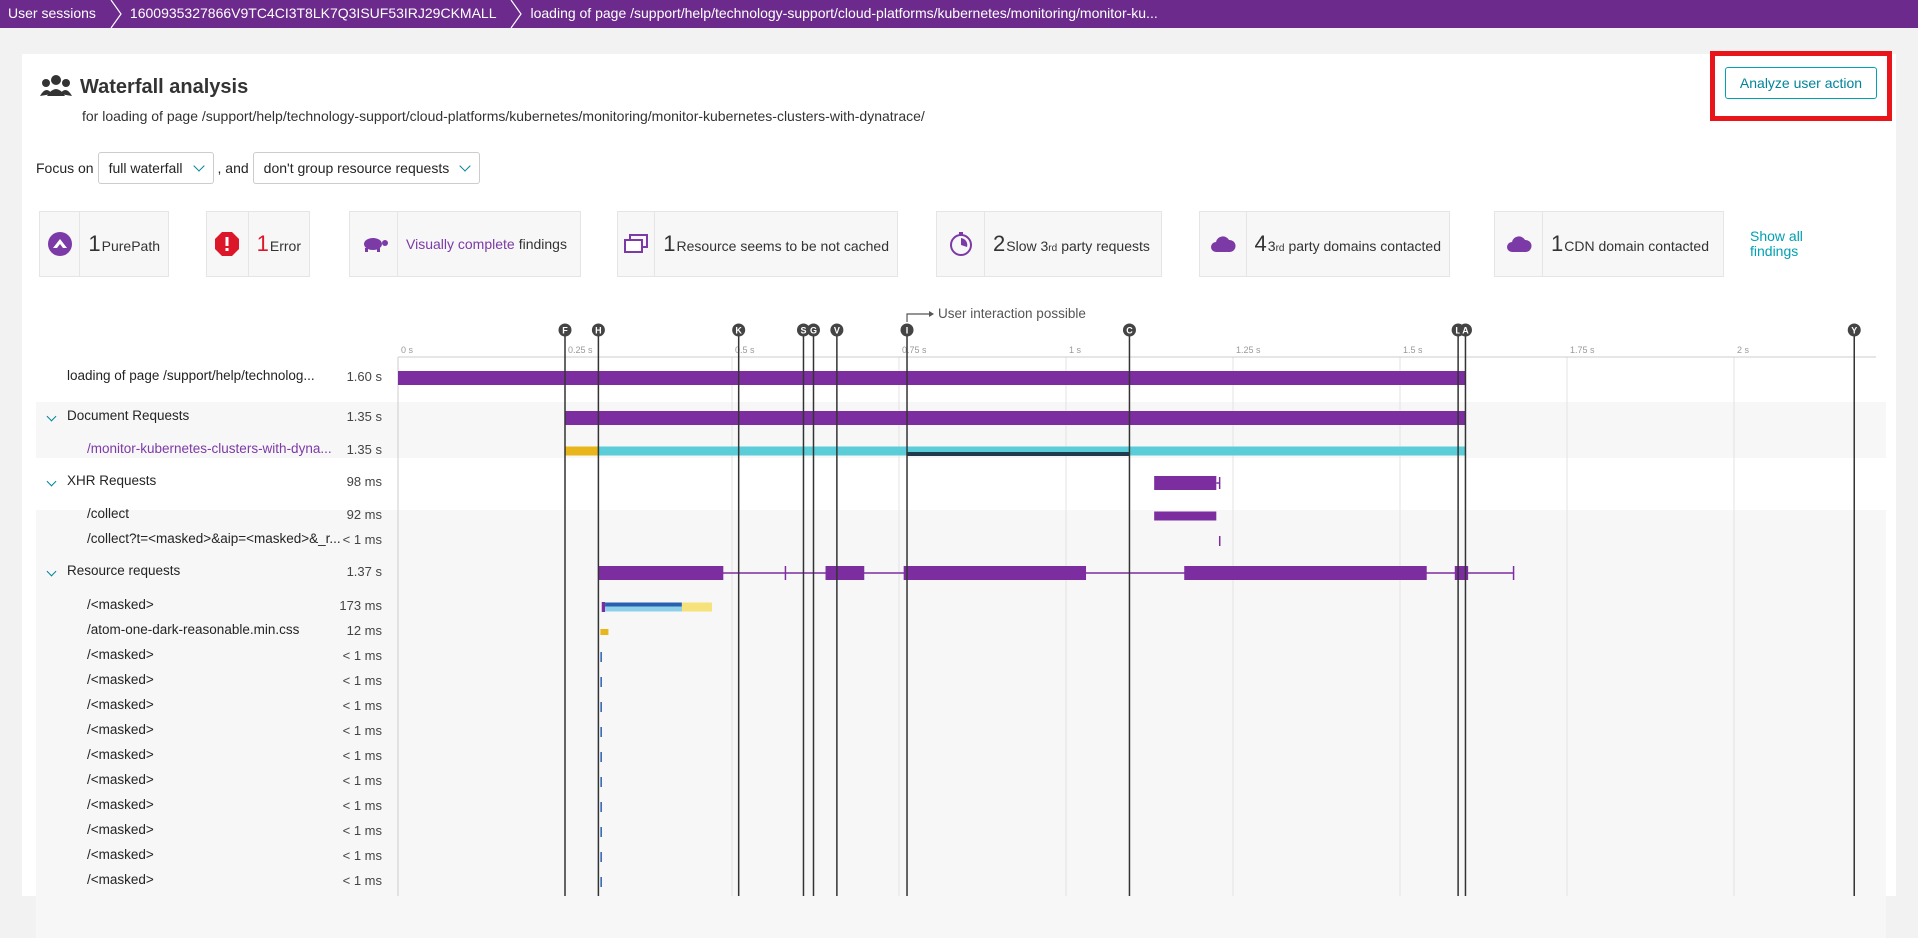 This screenshot has height=938, width=1918. I want to click on timing-marker-label: S, so click(803, 331).